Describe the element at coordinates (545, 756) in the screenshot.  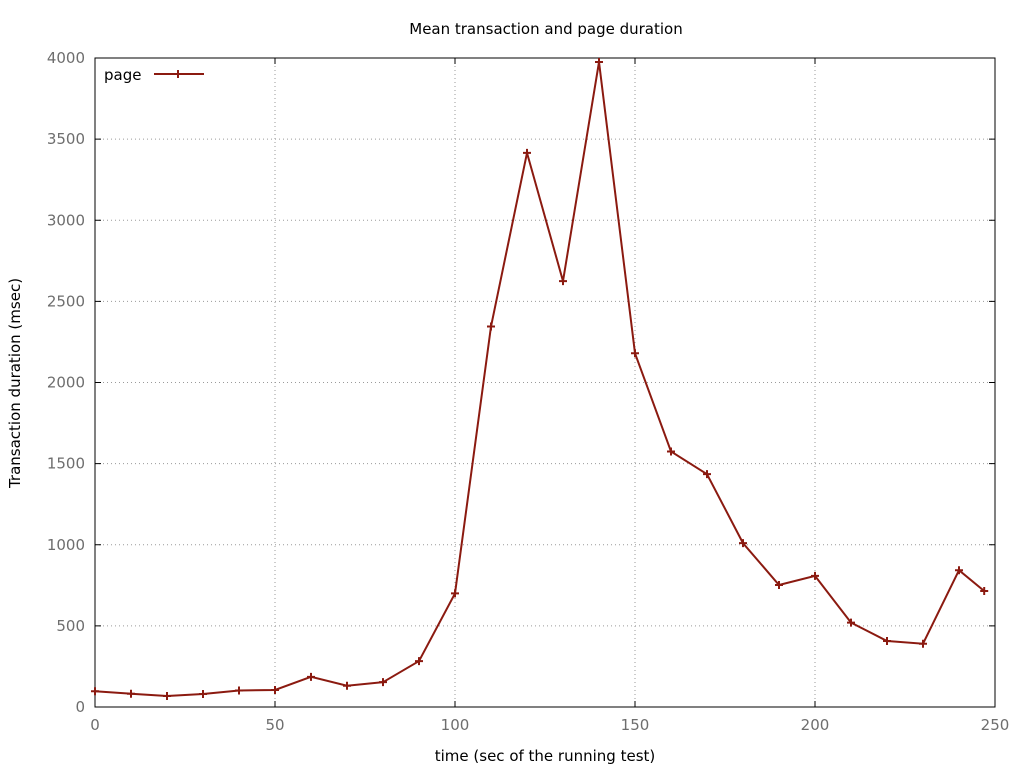
I see `x-axis-label: time (sec of the running test)` at that location.